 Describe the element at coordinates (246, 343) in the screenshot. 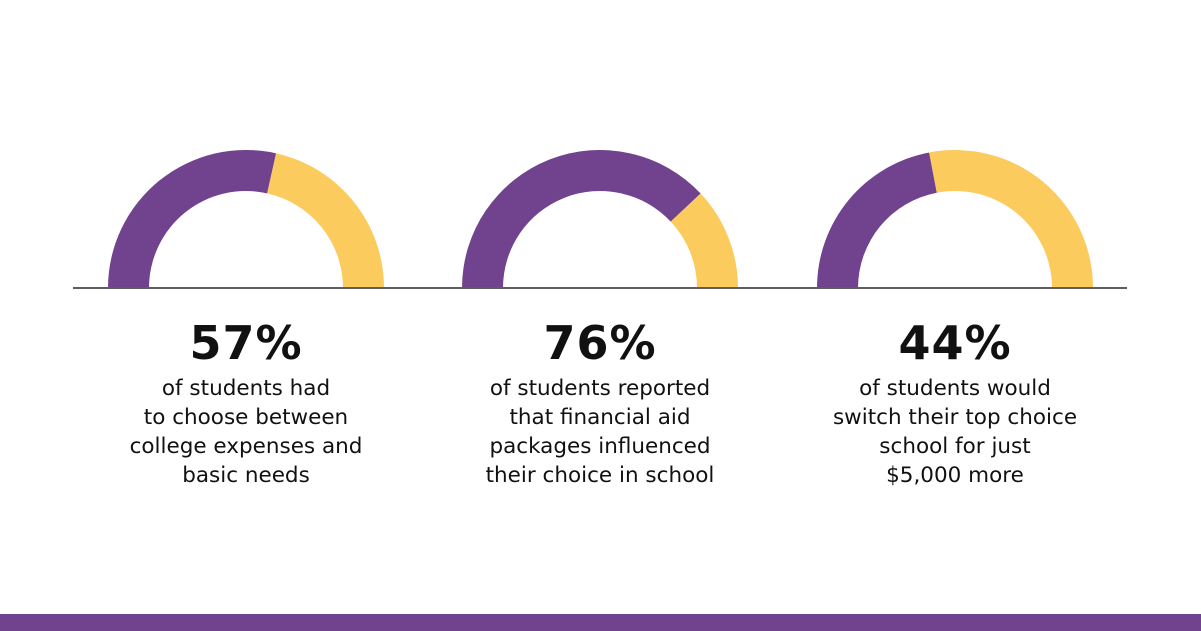

I see `stat-percent-1: 57%` at that location.